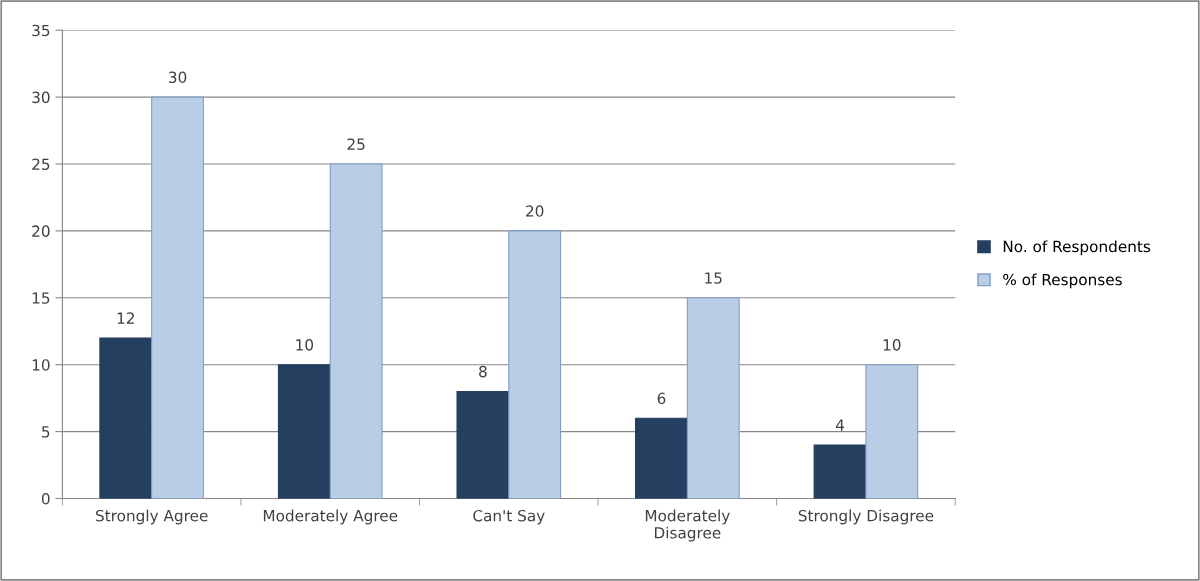 Image resolution: width=1200 pixels, height=581 pixels. What do you see at coordinates (866, 517) in the screenshot?
I see `x-tick-label: Strongly Disagree` at bounding box center [866, 517].